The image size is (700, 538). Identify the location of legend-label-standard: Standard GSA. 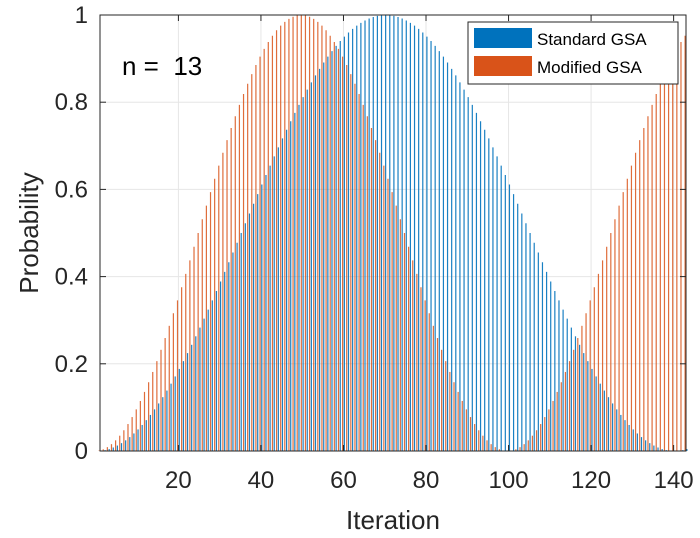
(592, 39).